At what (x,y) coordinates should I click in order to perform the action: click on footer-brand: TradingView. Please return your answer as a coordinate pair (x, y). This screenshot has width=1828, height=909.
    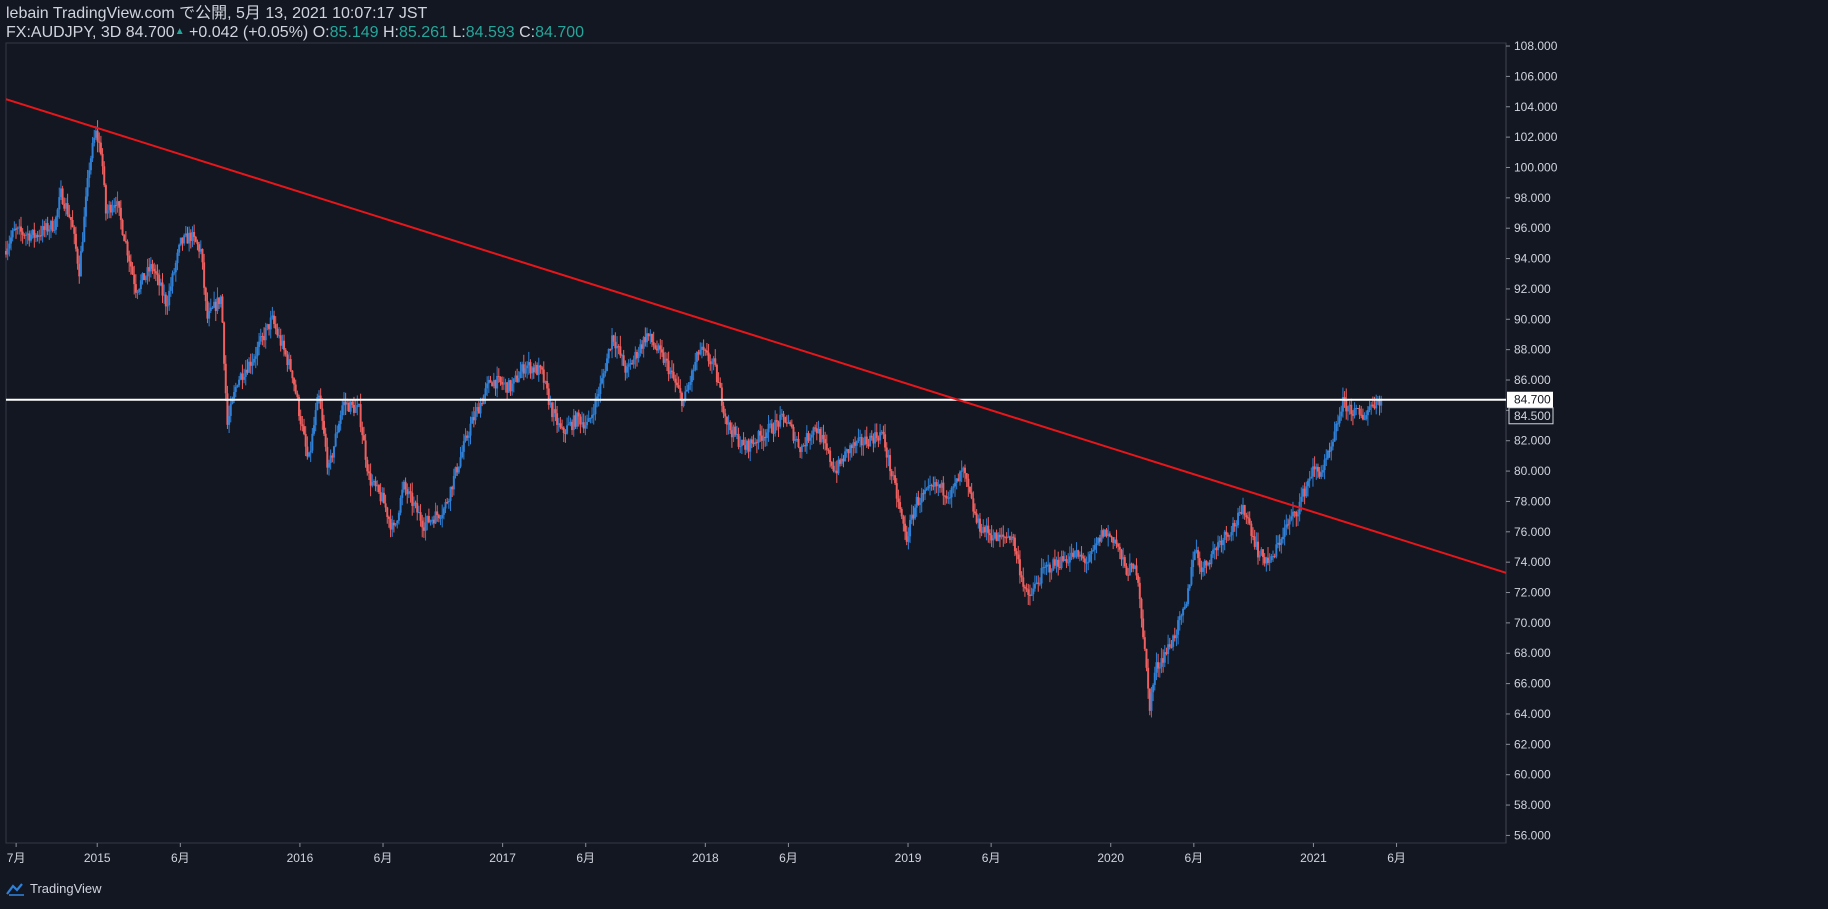
    Looking at the image, I should click on (66, 888).